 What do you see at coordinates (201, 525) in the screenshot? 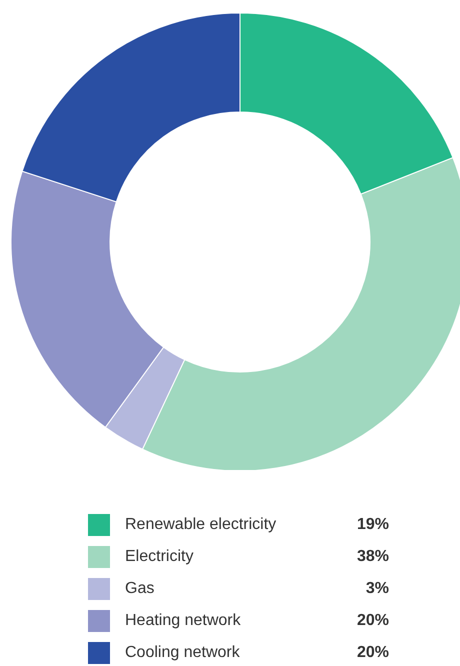
I see `legend-label: Renewable electricity` at bounding box center [201, 525].